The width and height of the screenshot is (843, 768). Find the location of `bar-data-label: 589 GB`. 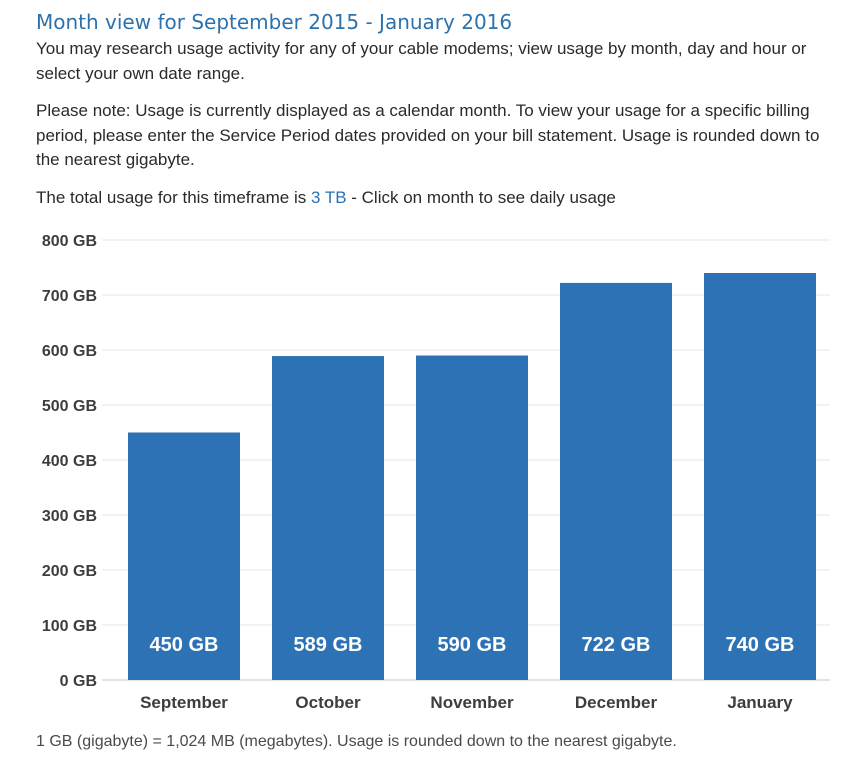

bar-data-label: 589 GB is located at coordinates (328, 645).